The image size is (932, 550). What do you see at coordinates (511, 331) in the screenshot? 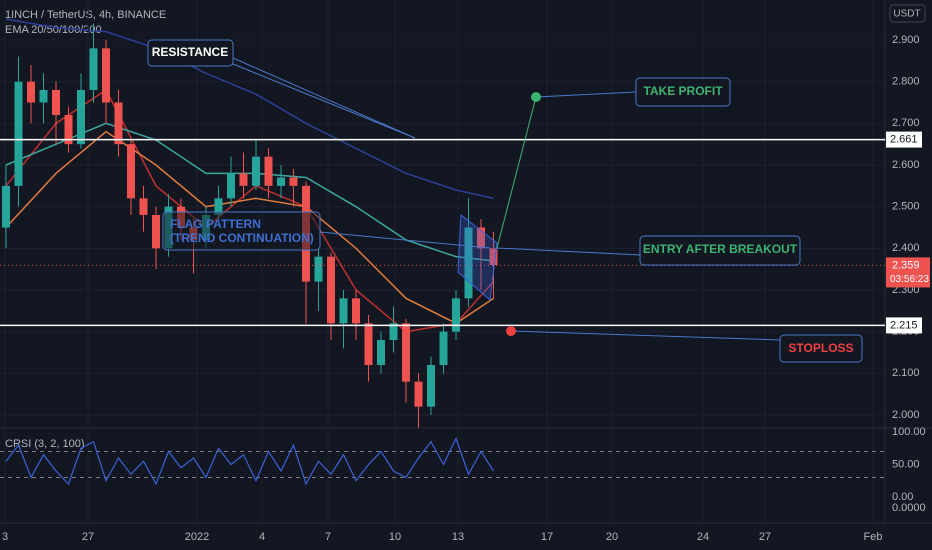
I see `stoploss-dot` at bounding box center [511, 331].